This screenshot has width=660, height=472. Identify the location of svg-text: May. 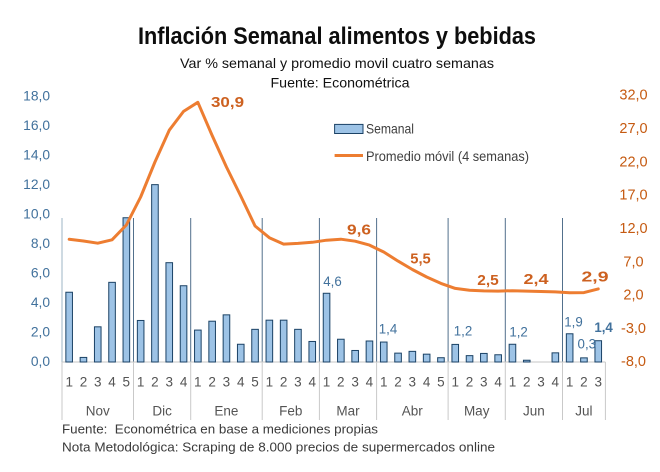
(477, 410).